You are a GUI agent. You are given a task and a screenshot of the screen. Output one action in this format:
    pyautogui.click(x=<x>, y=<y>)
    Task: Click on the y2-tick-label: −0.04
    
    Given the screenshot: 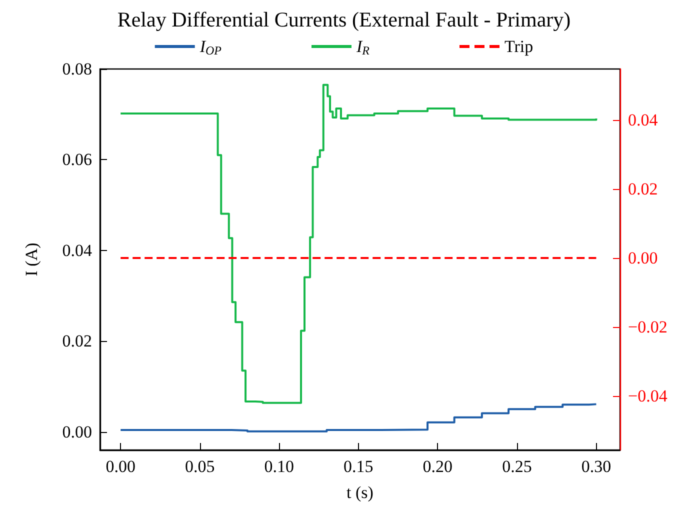 What is the action you would take?
    pyautogui.click(x=648, y=396)
    